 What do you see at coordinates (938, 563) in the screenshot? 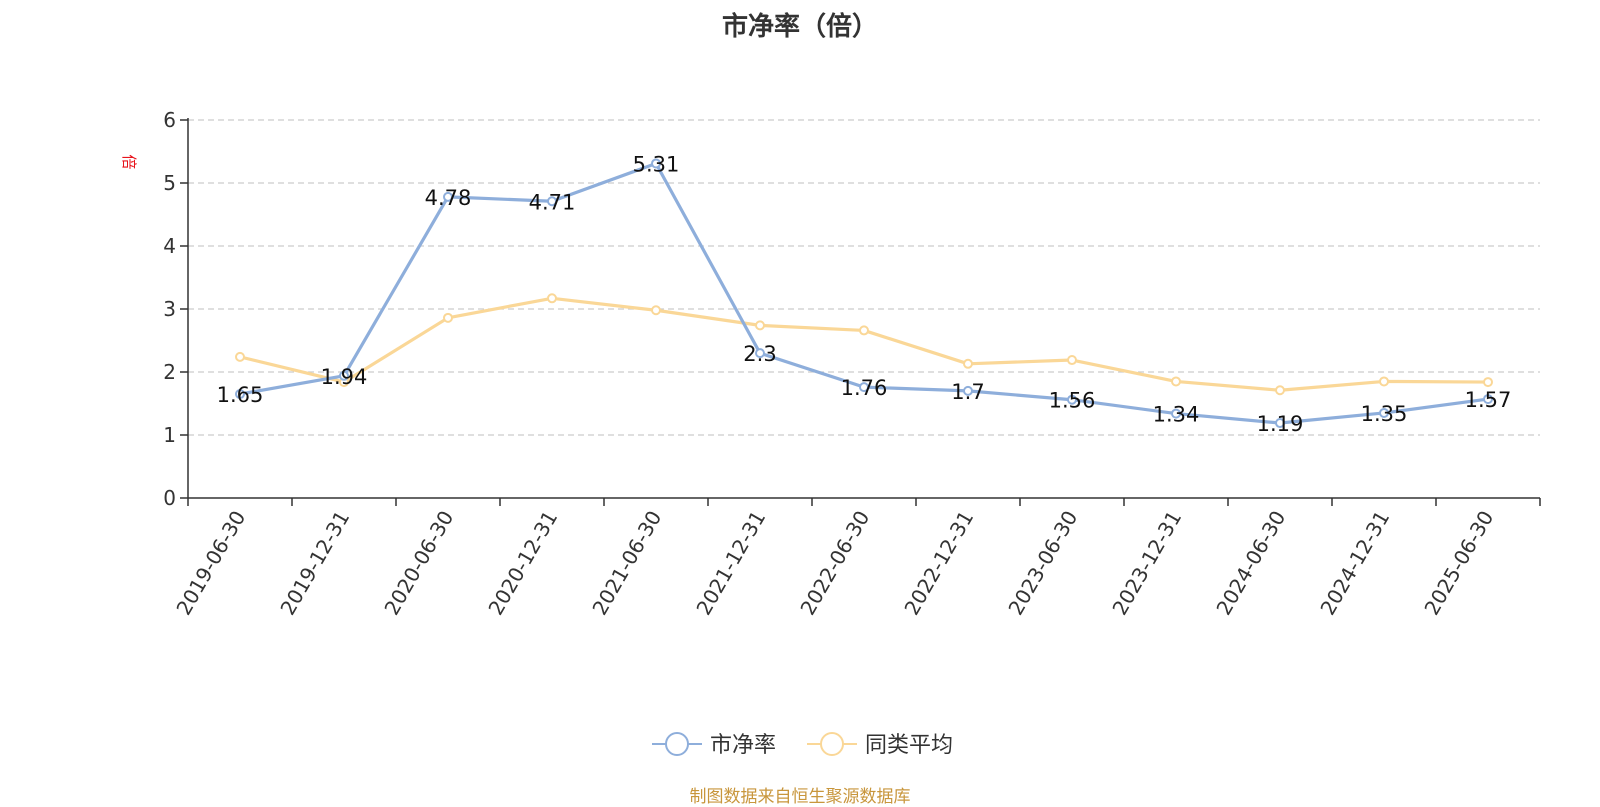
I see `x-tick-label-2022-12-31: 2022-12-31` at bounding box center [938, 563].